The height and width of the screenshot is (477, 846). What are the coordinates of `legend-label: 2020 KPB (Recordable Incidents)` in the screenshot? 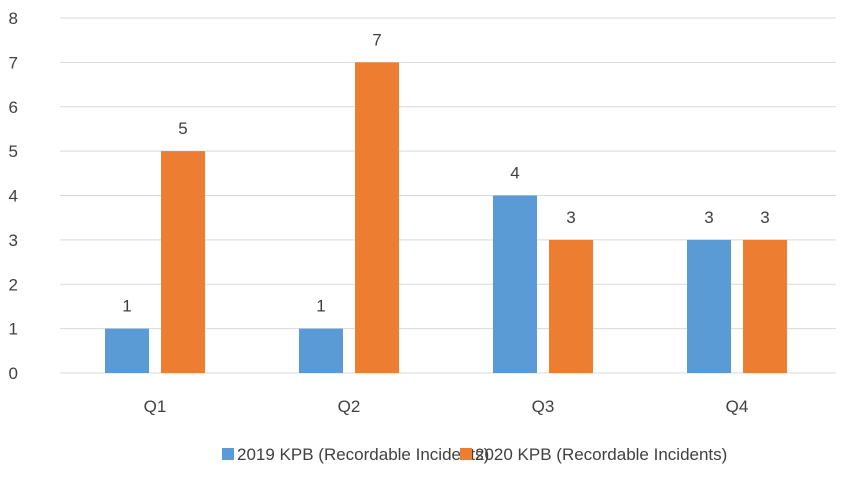 It's located at (601, 454).